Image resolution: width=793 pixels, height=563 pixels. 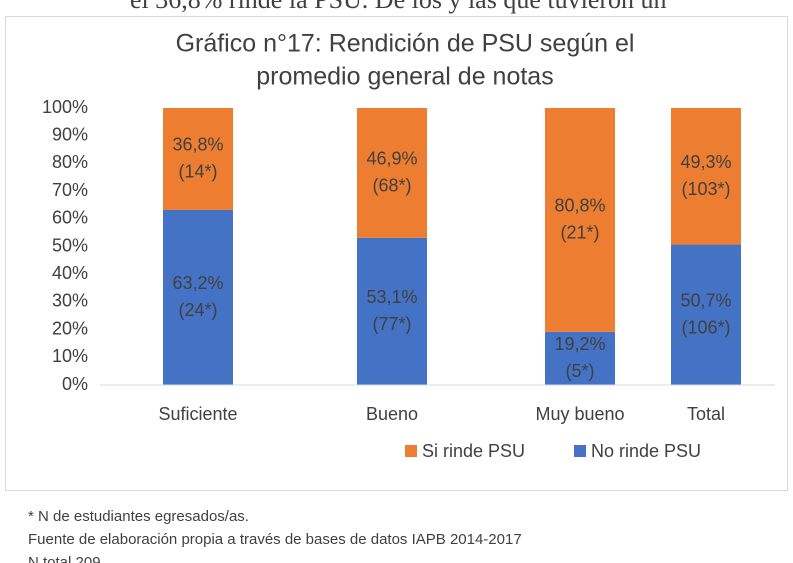 What do you see at coordinates (646, 451) in the screenshot?
I see `legend-label: No rinde PSU` at bounding box center [646, 451].